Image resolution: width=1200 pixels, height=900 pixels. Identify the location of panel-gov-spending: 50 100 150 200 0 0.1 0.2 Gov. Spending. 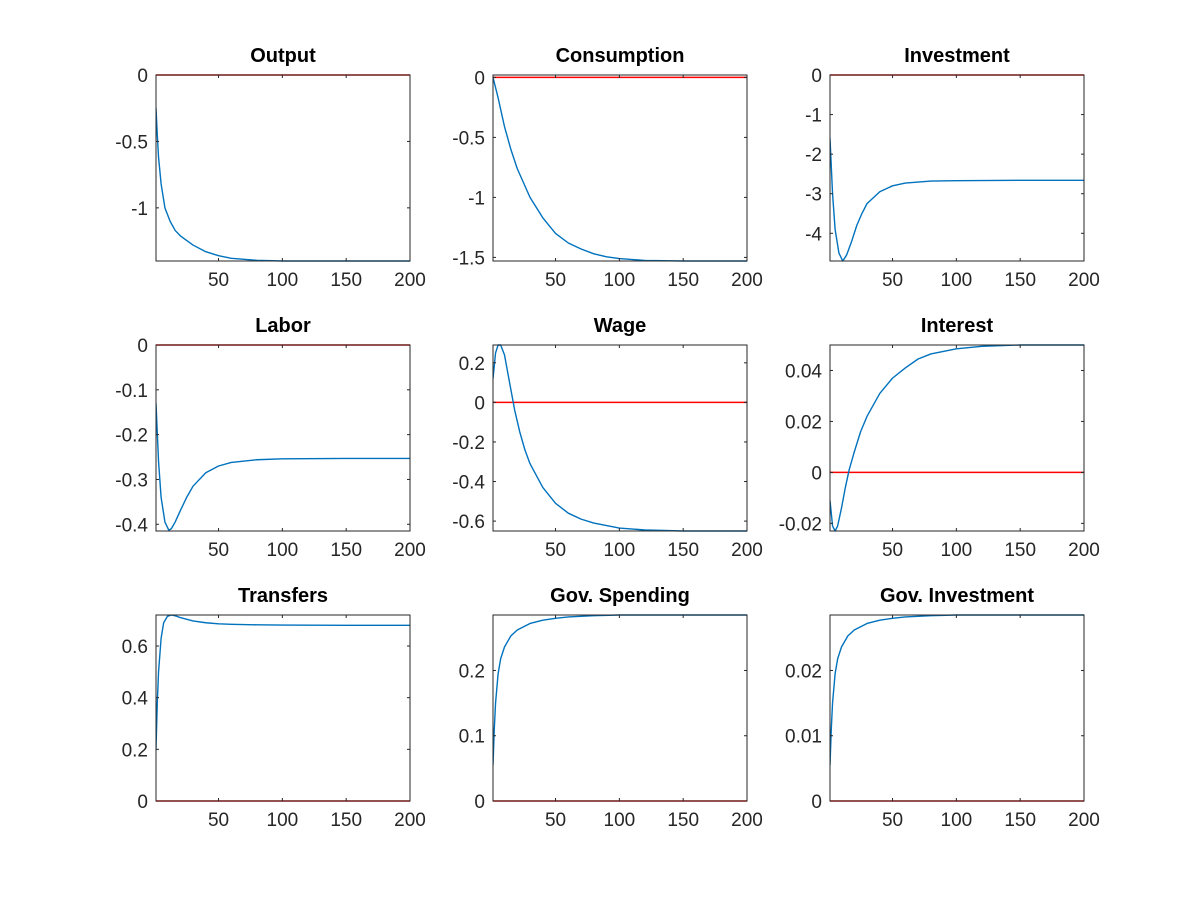
(611, 708).